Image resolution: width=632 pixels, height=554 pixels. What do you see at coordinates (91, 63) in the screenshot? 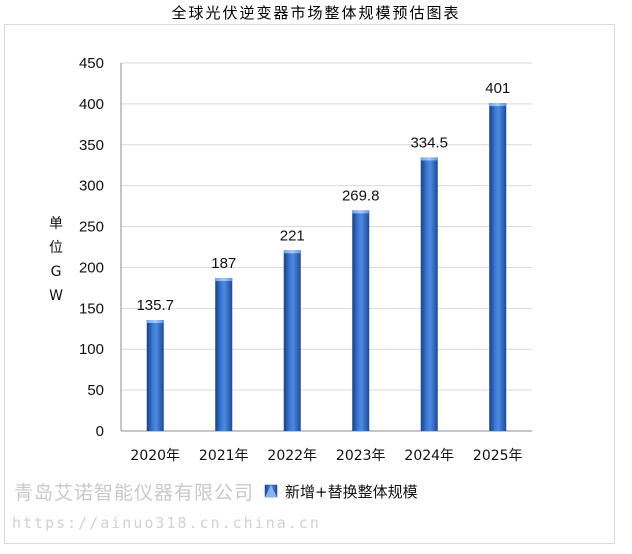
I see `y-tick-label: 450` at bounding box center [91, 63].